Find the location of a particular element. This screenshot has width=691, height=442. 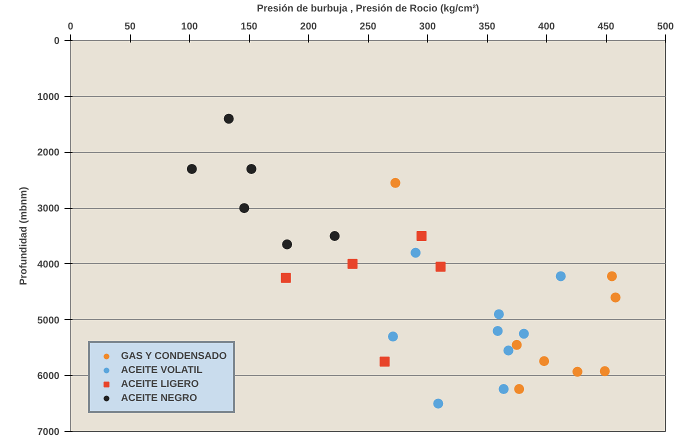

x-tick-label: 500 is located at coordinates (665, 27).